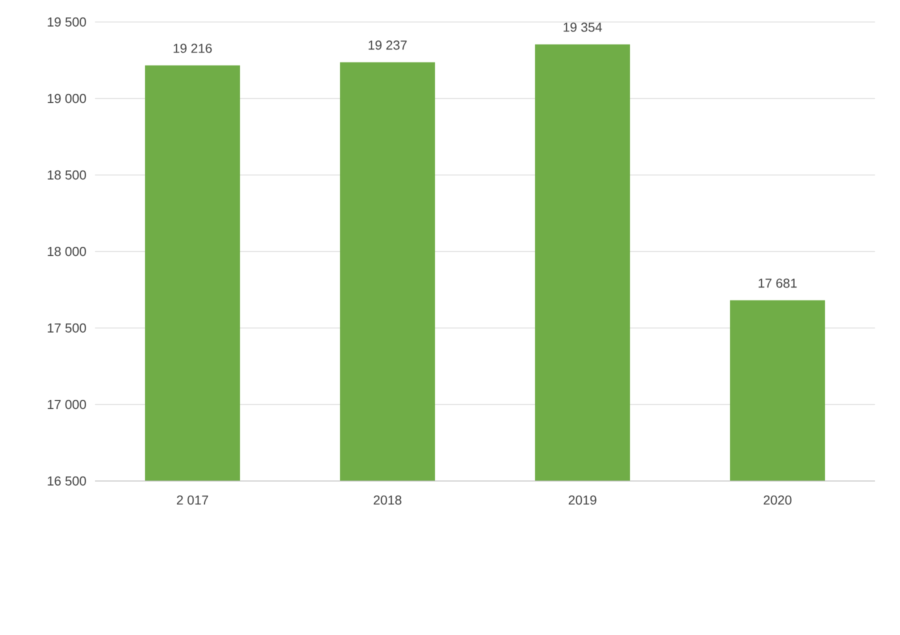 The height and width of the screenshot is (635, 900). I want to click on x-tick-label: 2019, so click(582, 500).